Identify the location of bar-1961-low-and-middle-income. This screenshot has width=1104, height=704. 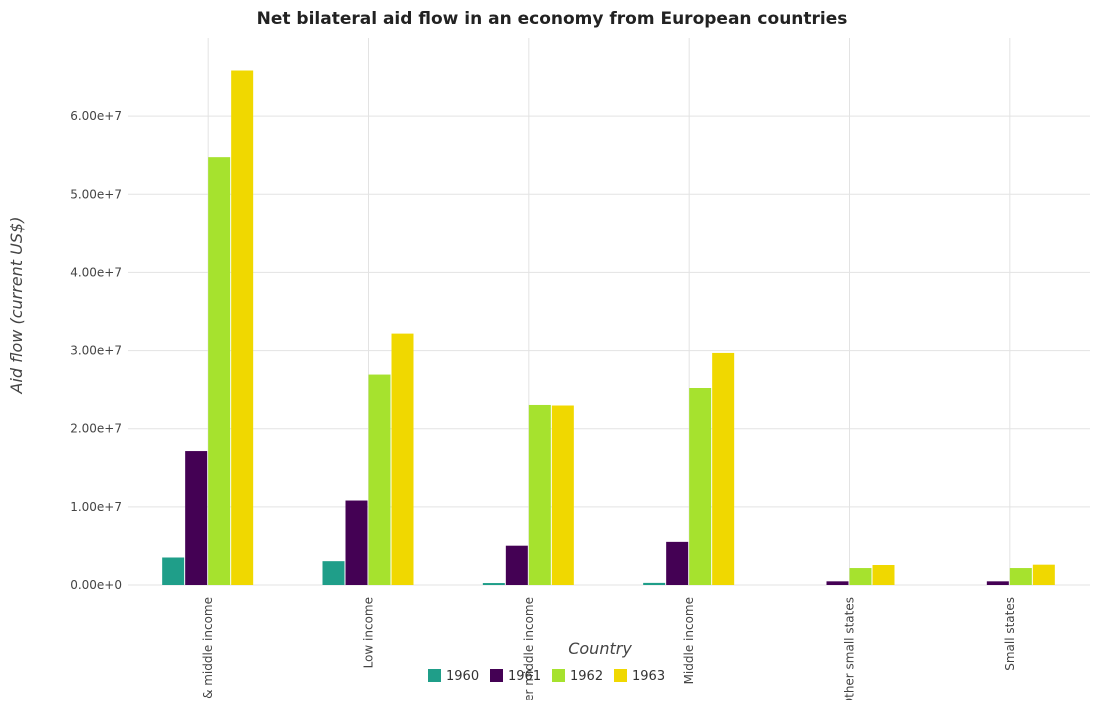
(196, 518).